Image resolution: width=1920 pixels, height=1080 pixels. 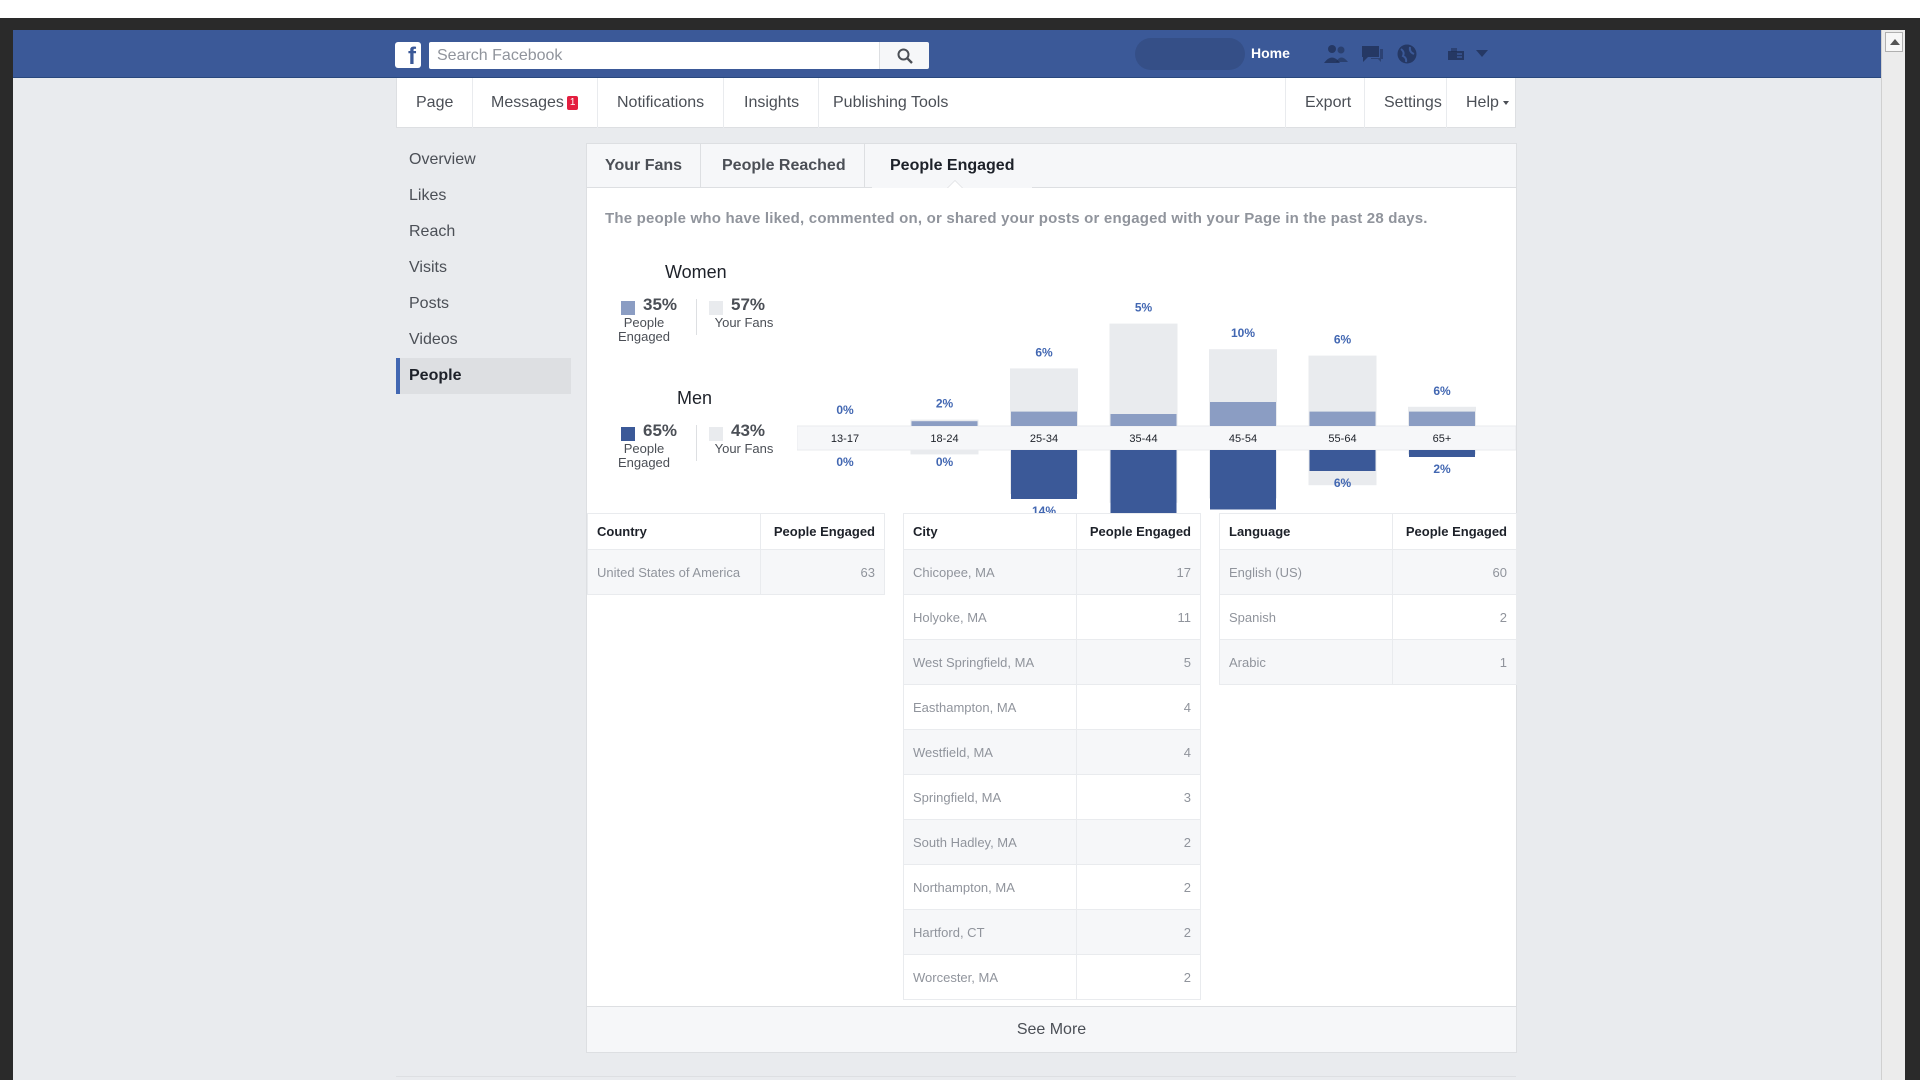 I want to click on privacy-icon, so click(x=1456, y=54).